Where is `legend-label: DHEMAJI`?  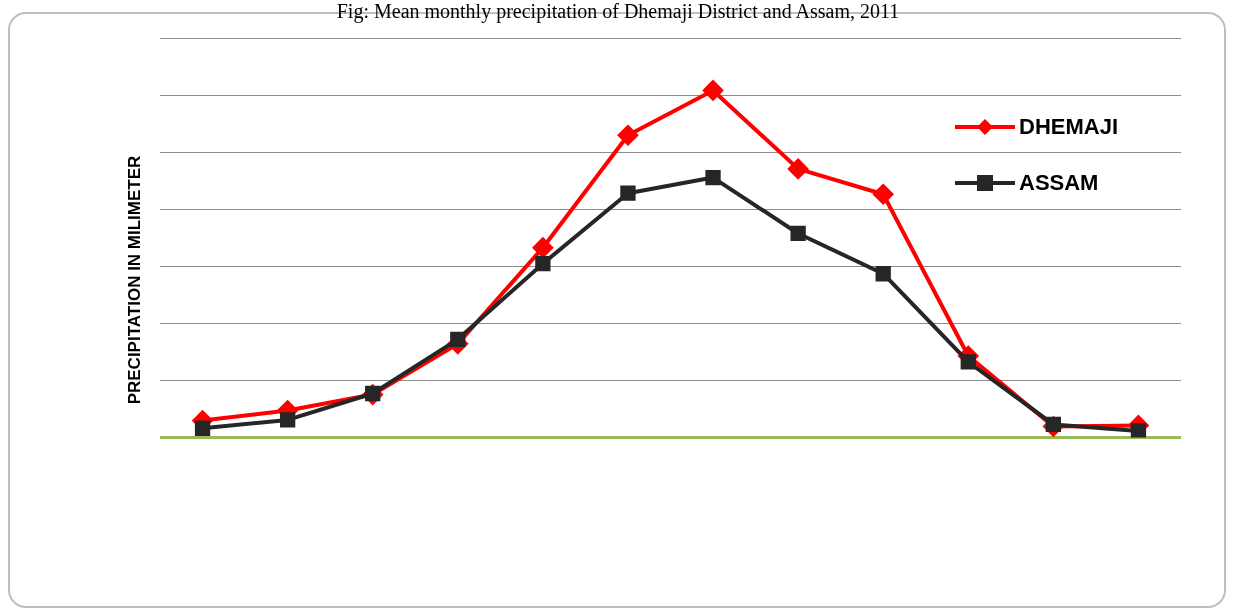
legend-label: DHEMAJI is located at coordinates (1069, 127).